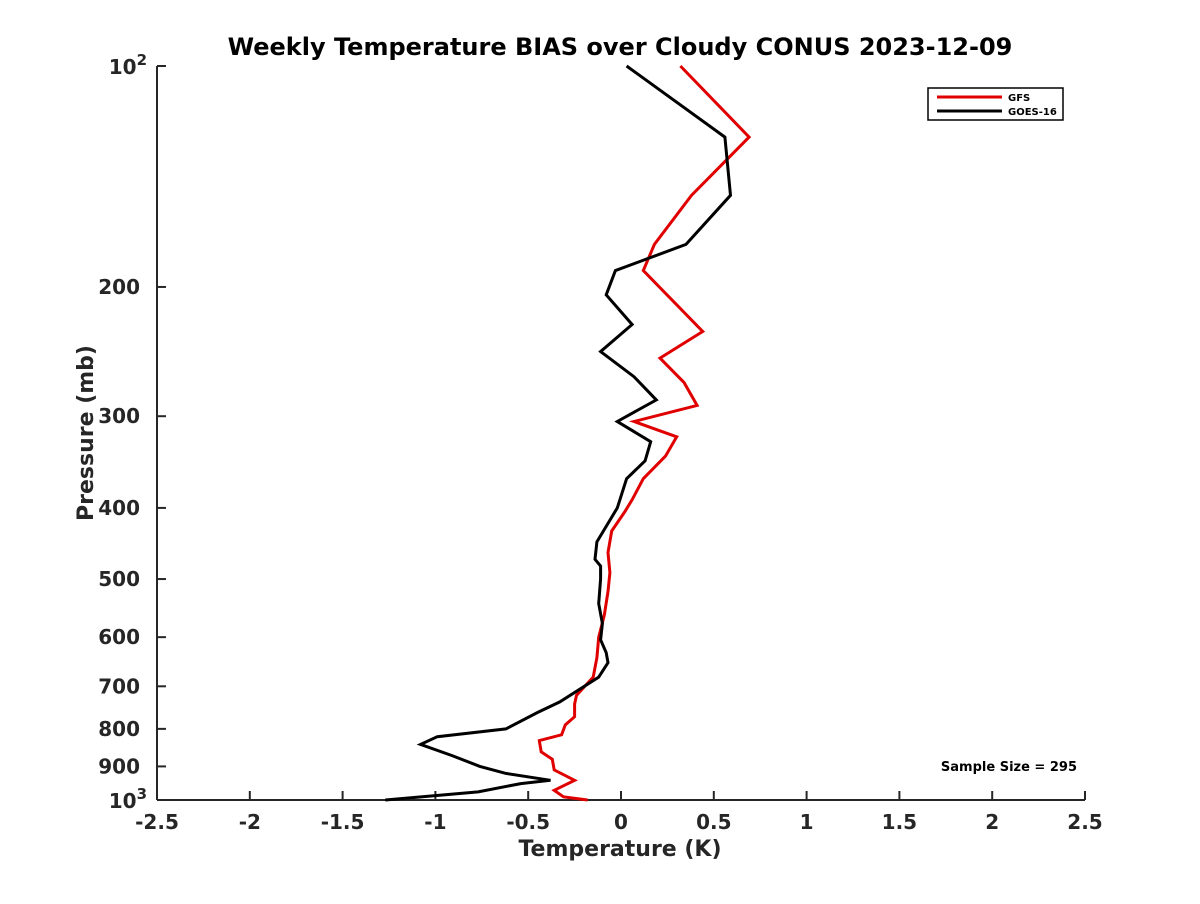 The height and width of the screenshot is (904, 1200). What do you see at coordinates (157, 822) in the screenshot?
I see `x-tick-label: -2.5` at bounding box center [157, 822].